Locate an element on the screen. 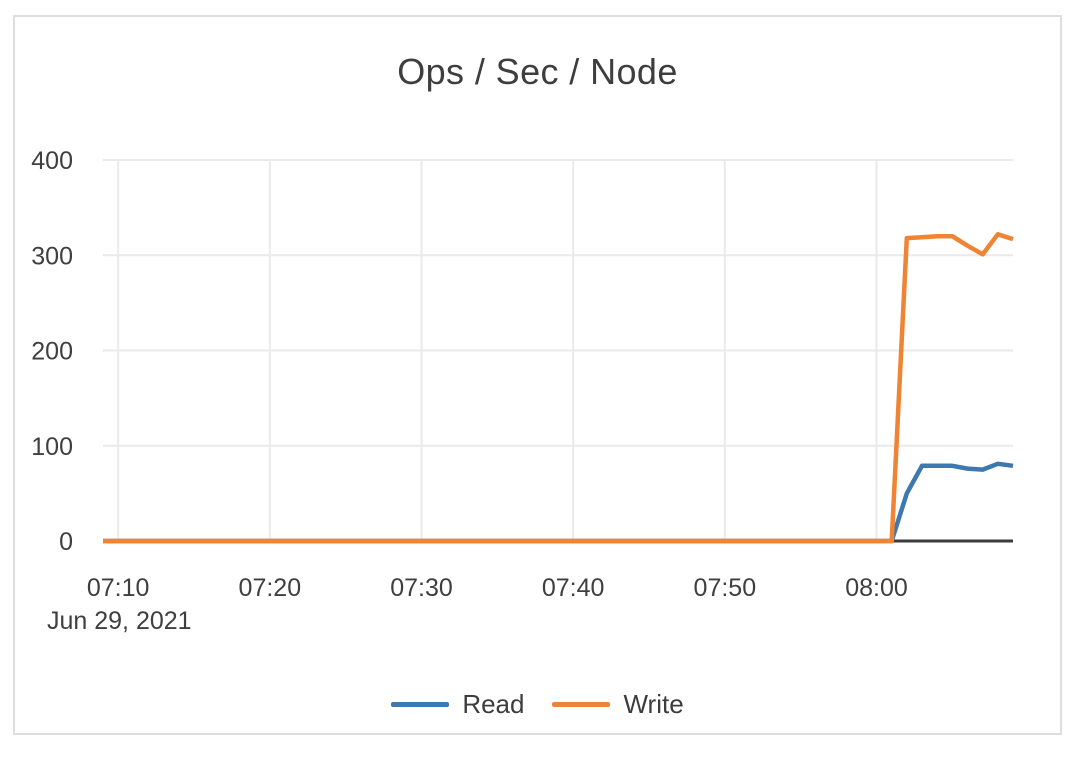 This screenshot has height=763, width=1070. x-tick-label: 07:10 is located at coordinates (118, 588).